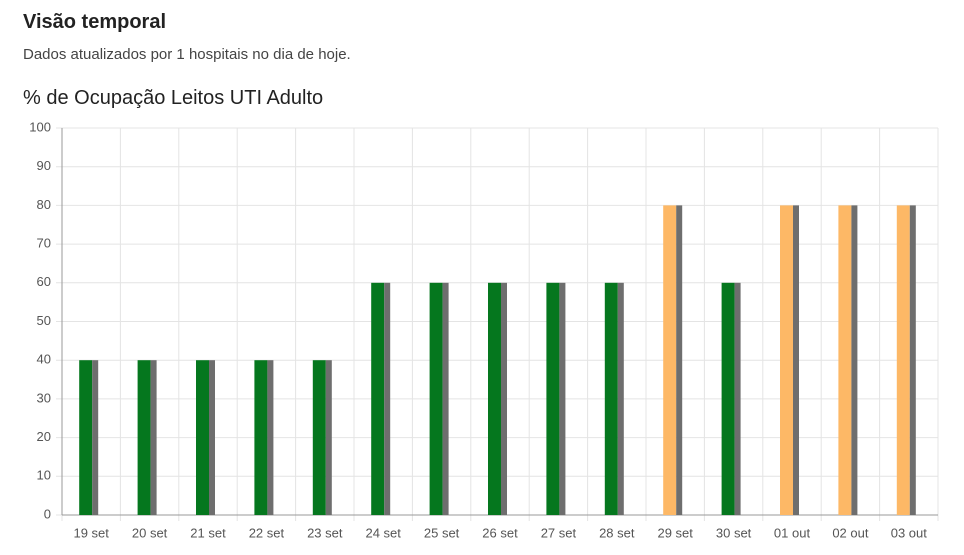 The image size is (964, 555). Describe the element at coordinates (44, 475) in the screenshot. I see `y-tick-label: 10` at that location.